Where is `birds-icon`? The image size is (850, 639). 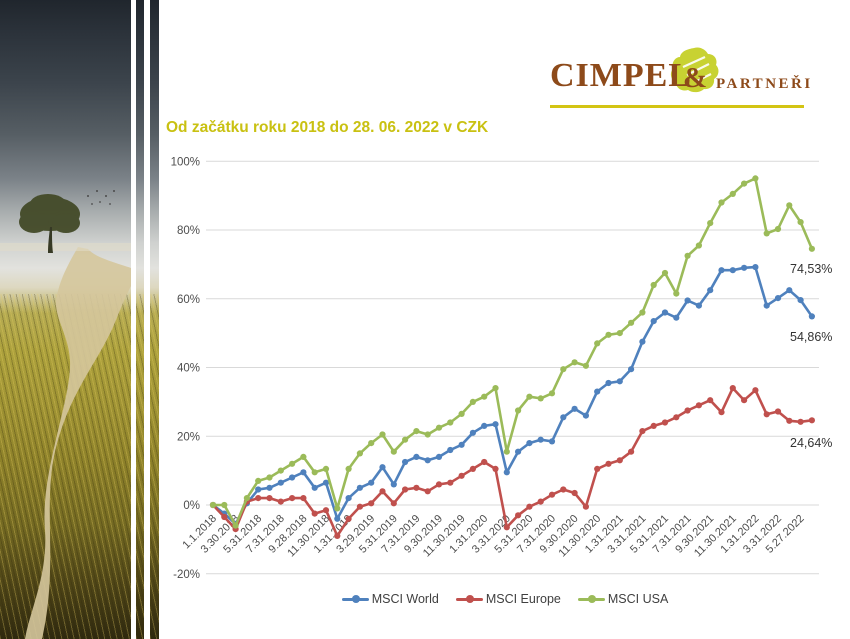
birds-icon is located at coordinates (101, 197).